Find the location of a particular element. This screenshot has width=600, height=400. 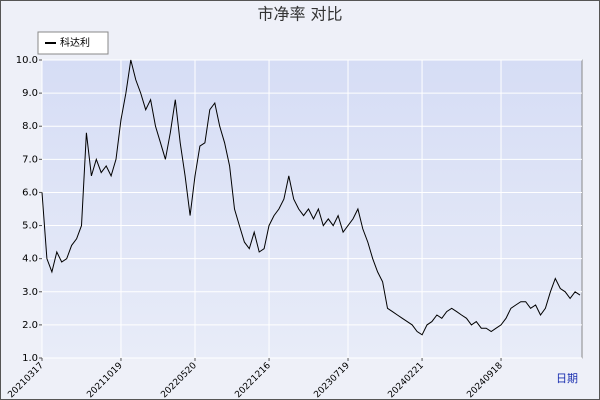

y-tick-label: 10.0 is located at coordinates (27, 60).